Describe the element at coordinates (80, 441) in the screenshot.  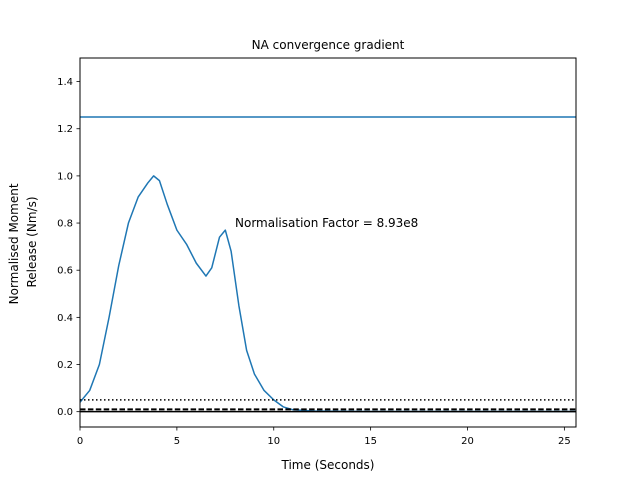
I see `x-tick-label: 0` at that location.